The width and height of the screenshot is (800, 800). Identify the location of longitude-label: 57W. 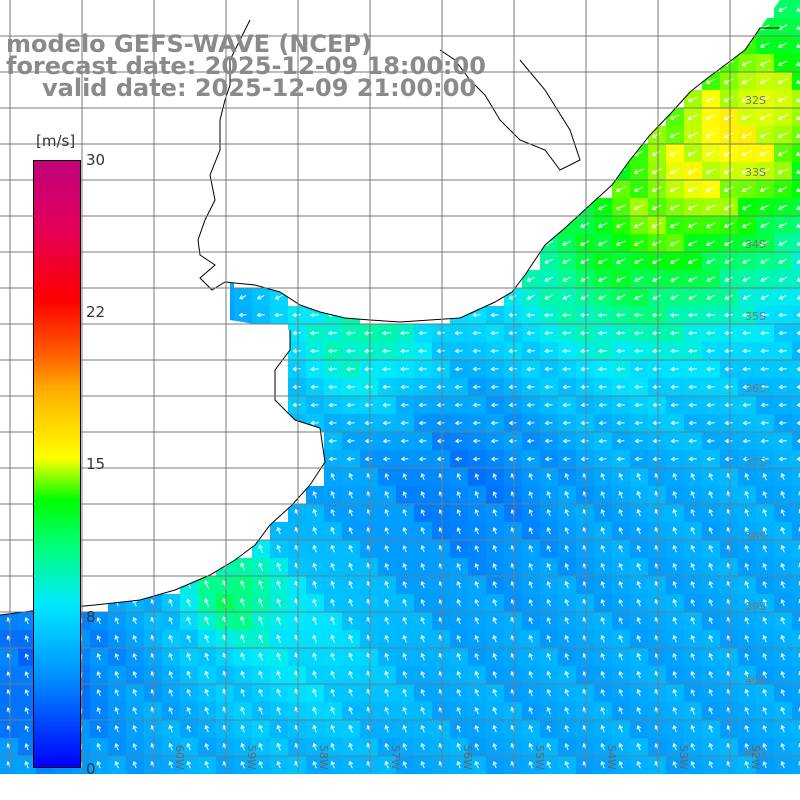
(395, 757).